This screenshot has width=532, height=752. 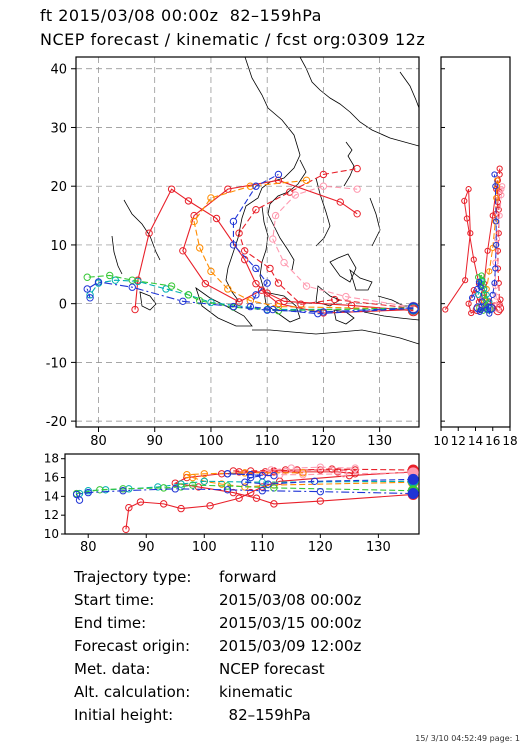 What do you see at coordinates (475, 252) in the screenshot?
I see `side-height-panel: 10 12 14 16 18` at bounding box center [475, 252].